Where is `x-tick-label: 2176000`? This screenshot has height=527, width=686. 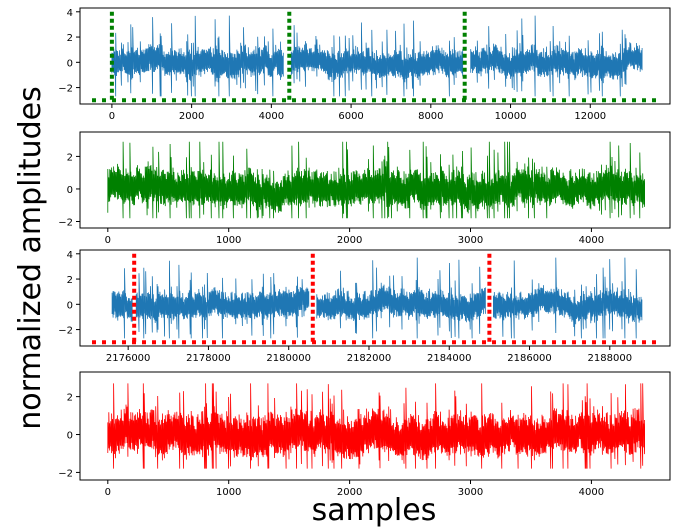
x-tick-label: 2176000 is located at coordinates (128, 358).